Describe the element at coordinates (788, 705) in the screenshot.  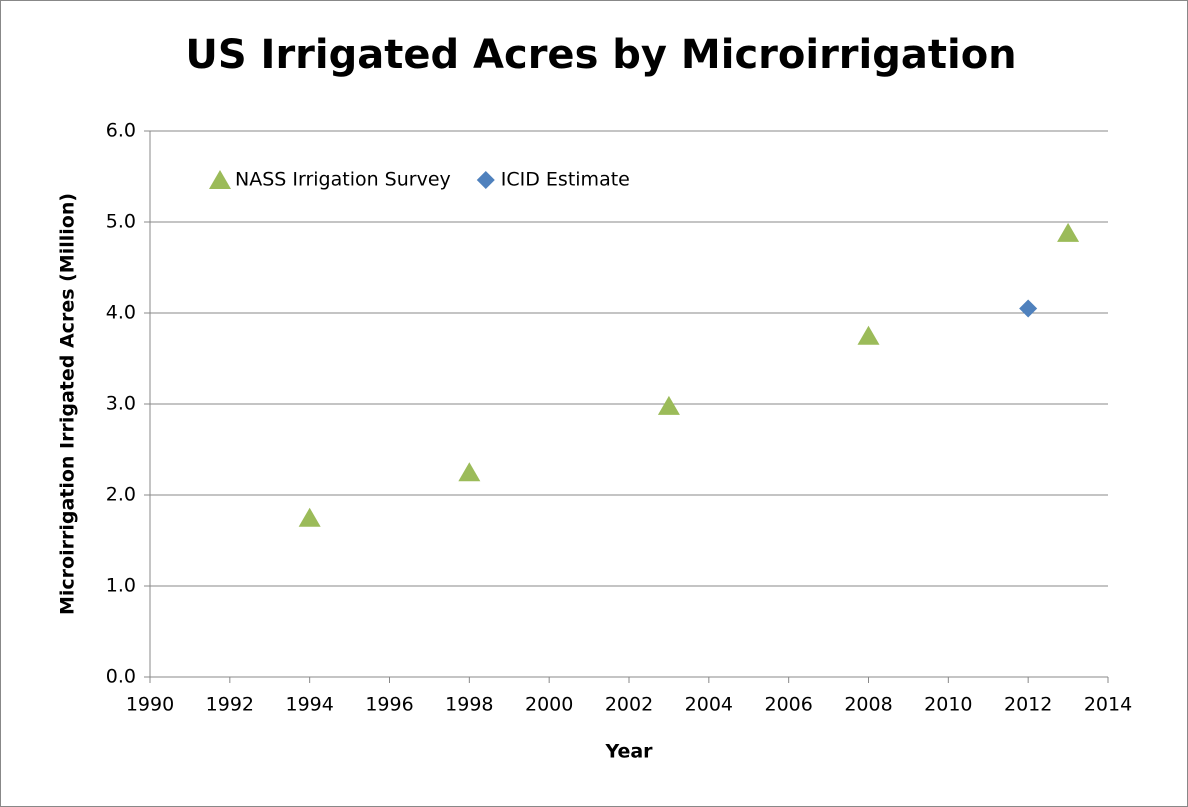
I see `x-tick-label: 2006` at that location.